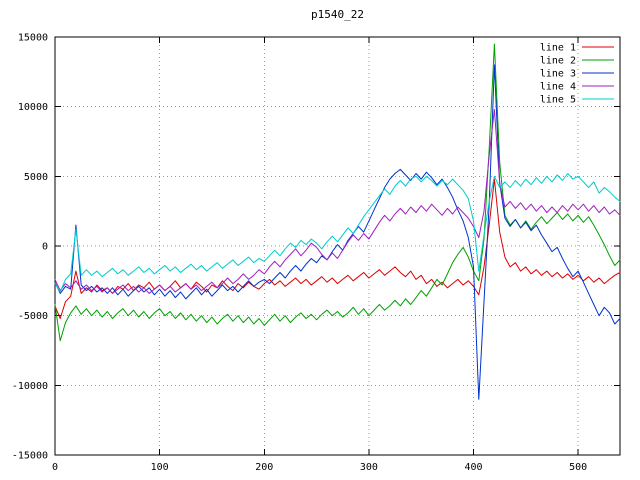  I want to click on x-tick-label: 100, so click(160, 467).